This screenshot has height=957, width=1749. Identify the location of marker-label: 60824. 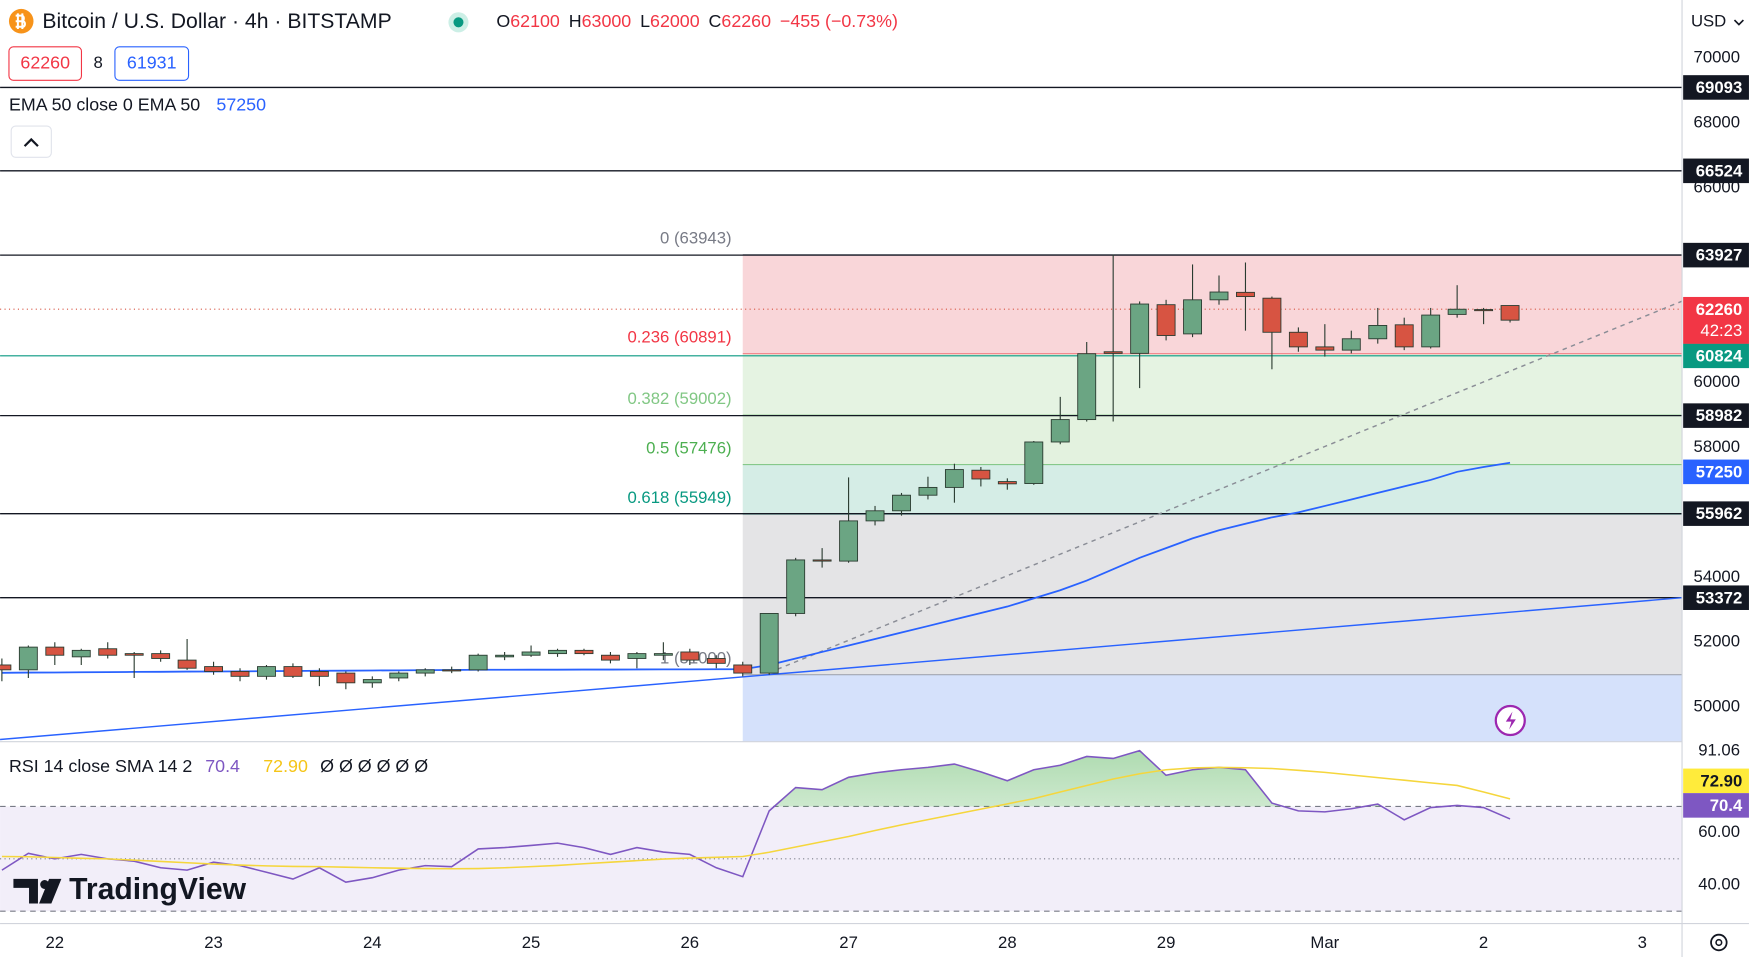
(1719, 355).